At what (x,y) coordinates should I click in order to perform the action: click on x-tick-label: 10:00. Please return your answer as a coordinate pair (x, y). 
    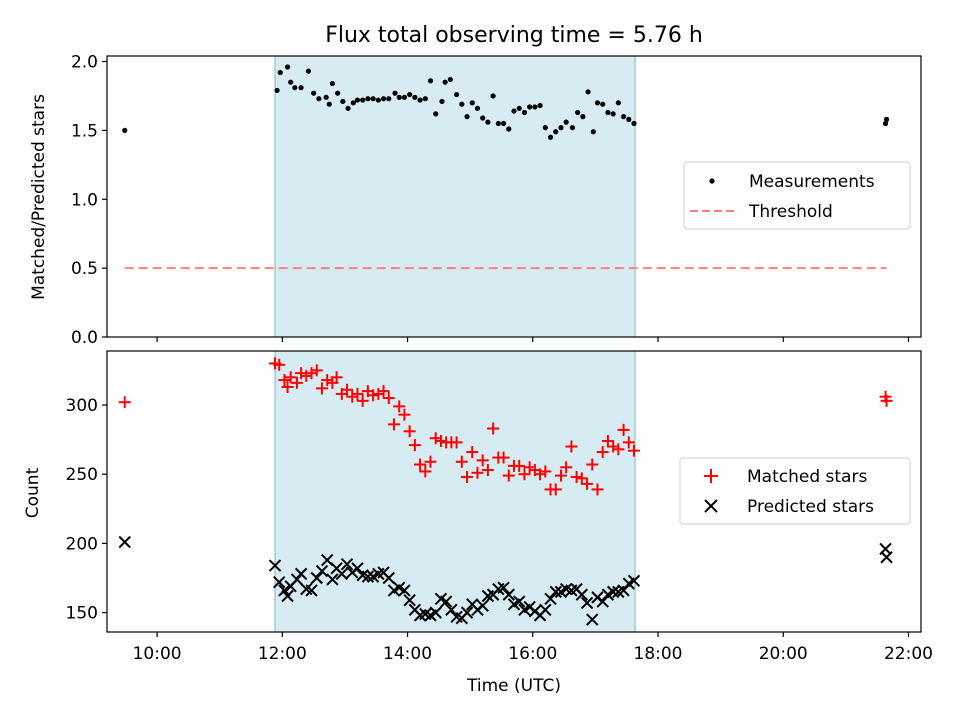
    Looking at the image, I should click on (157, 654).